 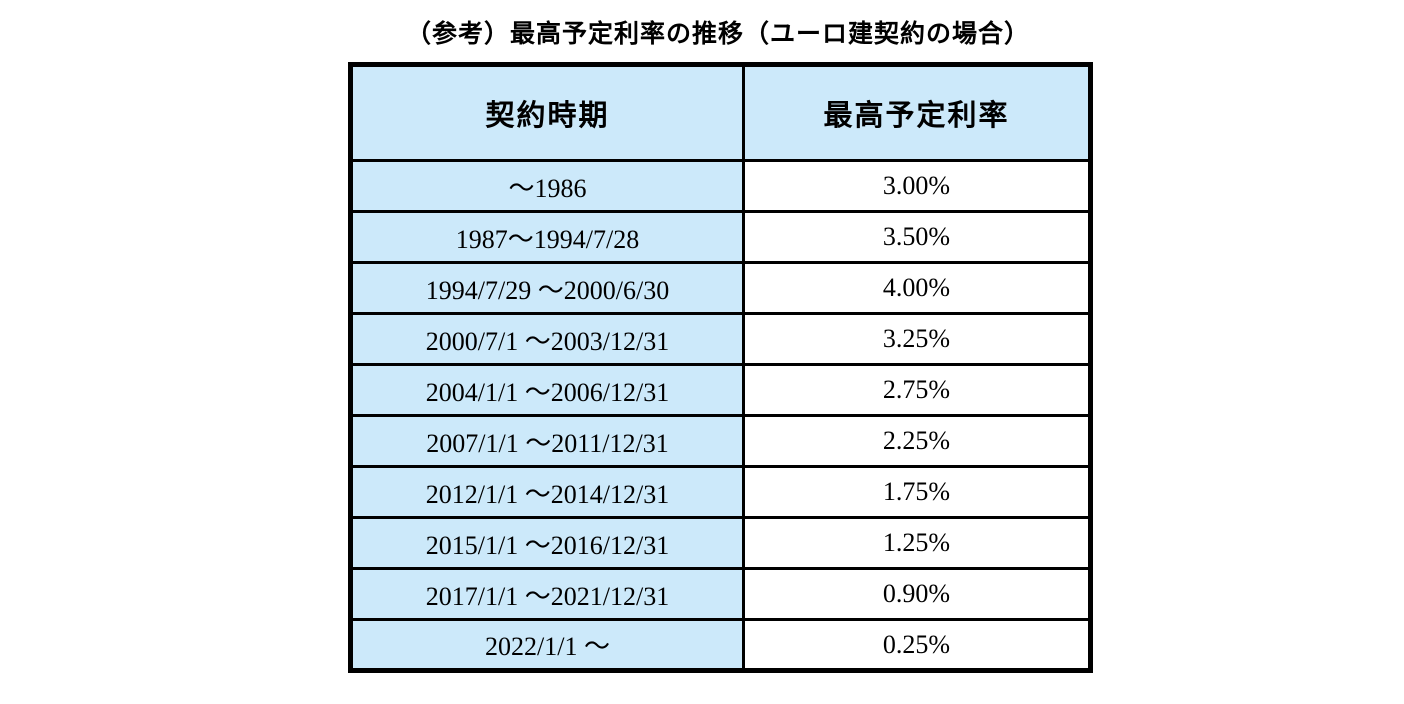 What do you see at coordinates (547, 390) in the screenshot?
I see `period-cell: 2004/1/1 ～2006/12/31` at bounding box center [547, 390].